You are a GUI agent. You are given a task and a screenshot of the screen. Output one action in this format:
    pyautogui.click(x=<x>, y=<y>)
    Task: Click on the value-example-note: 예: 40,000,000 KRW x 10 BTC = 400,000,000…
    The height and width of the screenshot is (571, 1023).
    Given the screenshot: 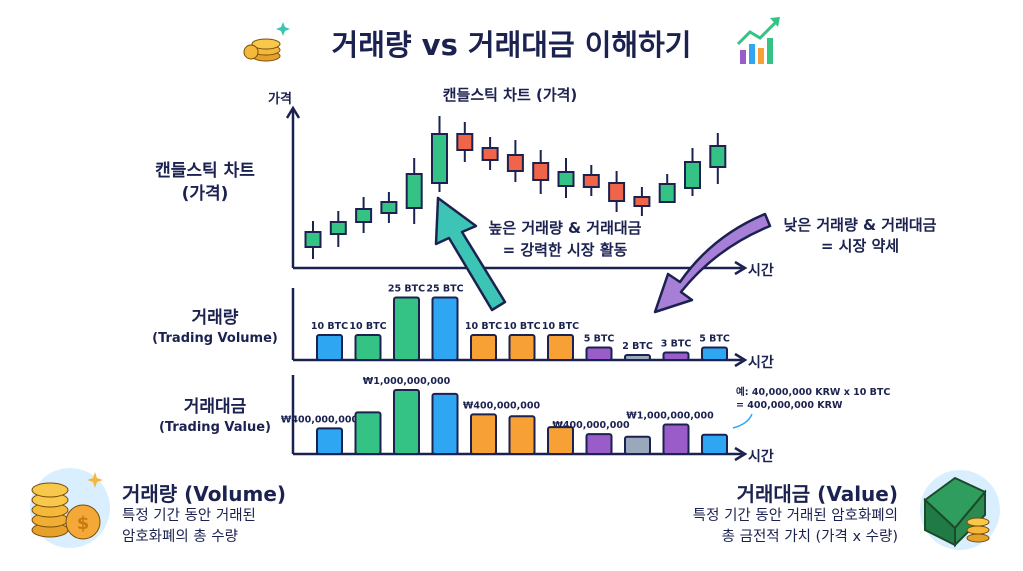 What is the action you would take?
    pyautogui.click(x=813, y=399)
    